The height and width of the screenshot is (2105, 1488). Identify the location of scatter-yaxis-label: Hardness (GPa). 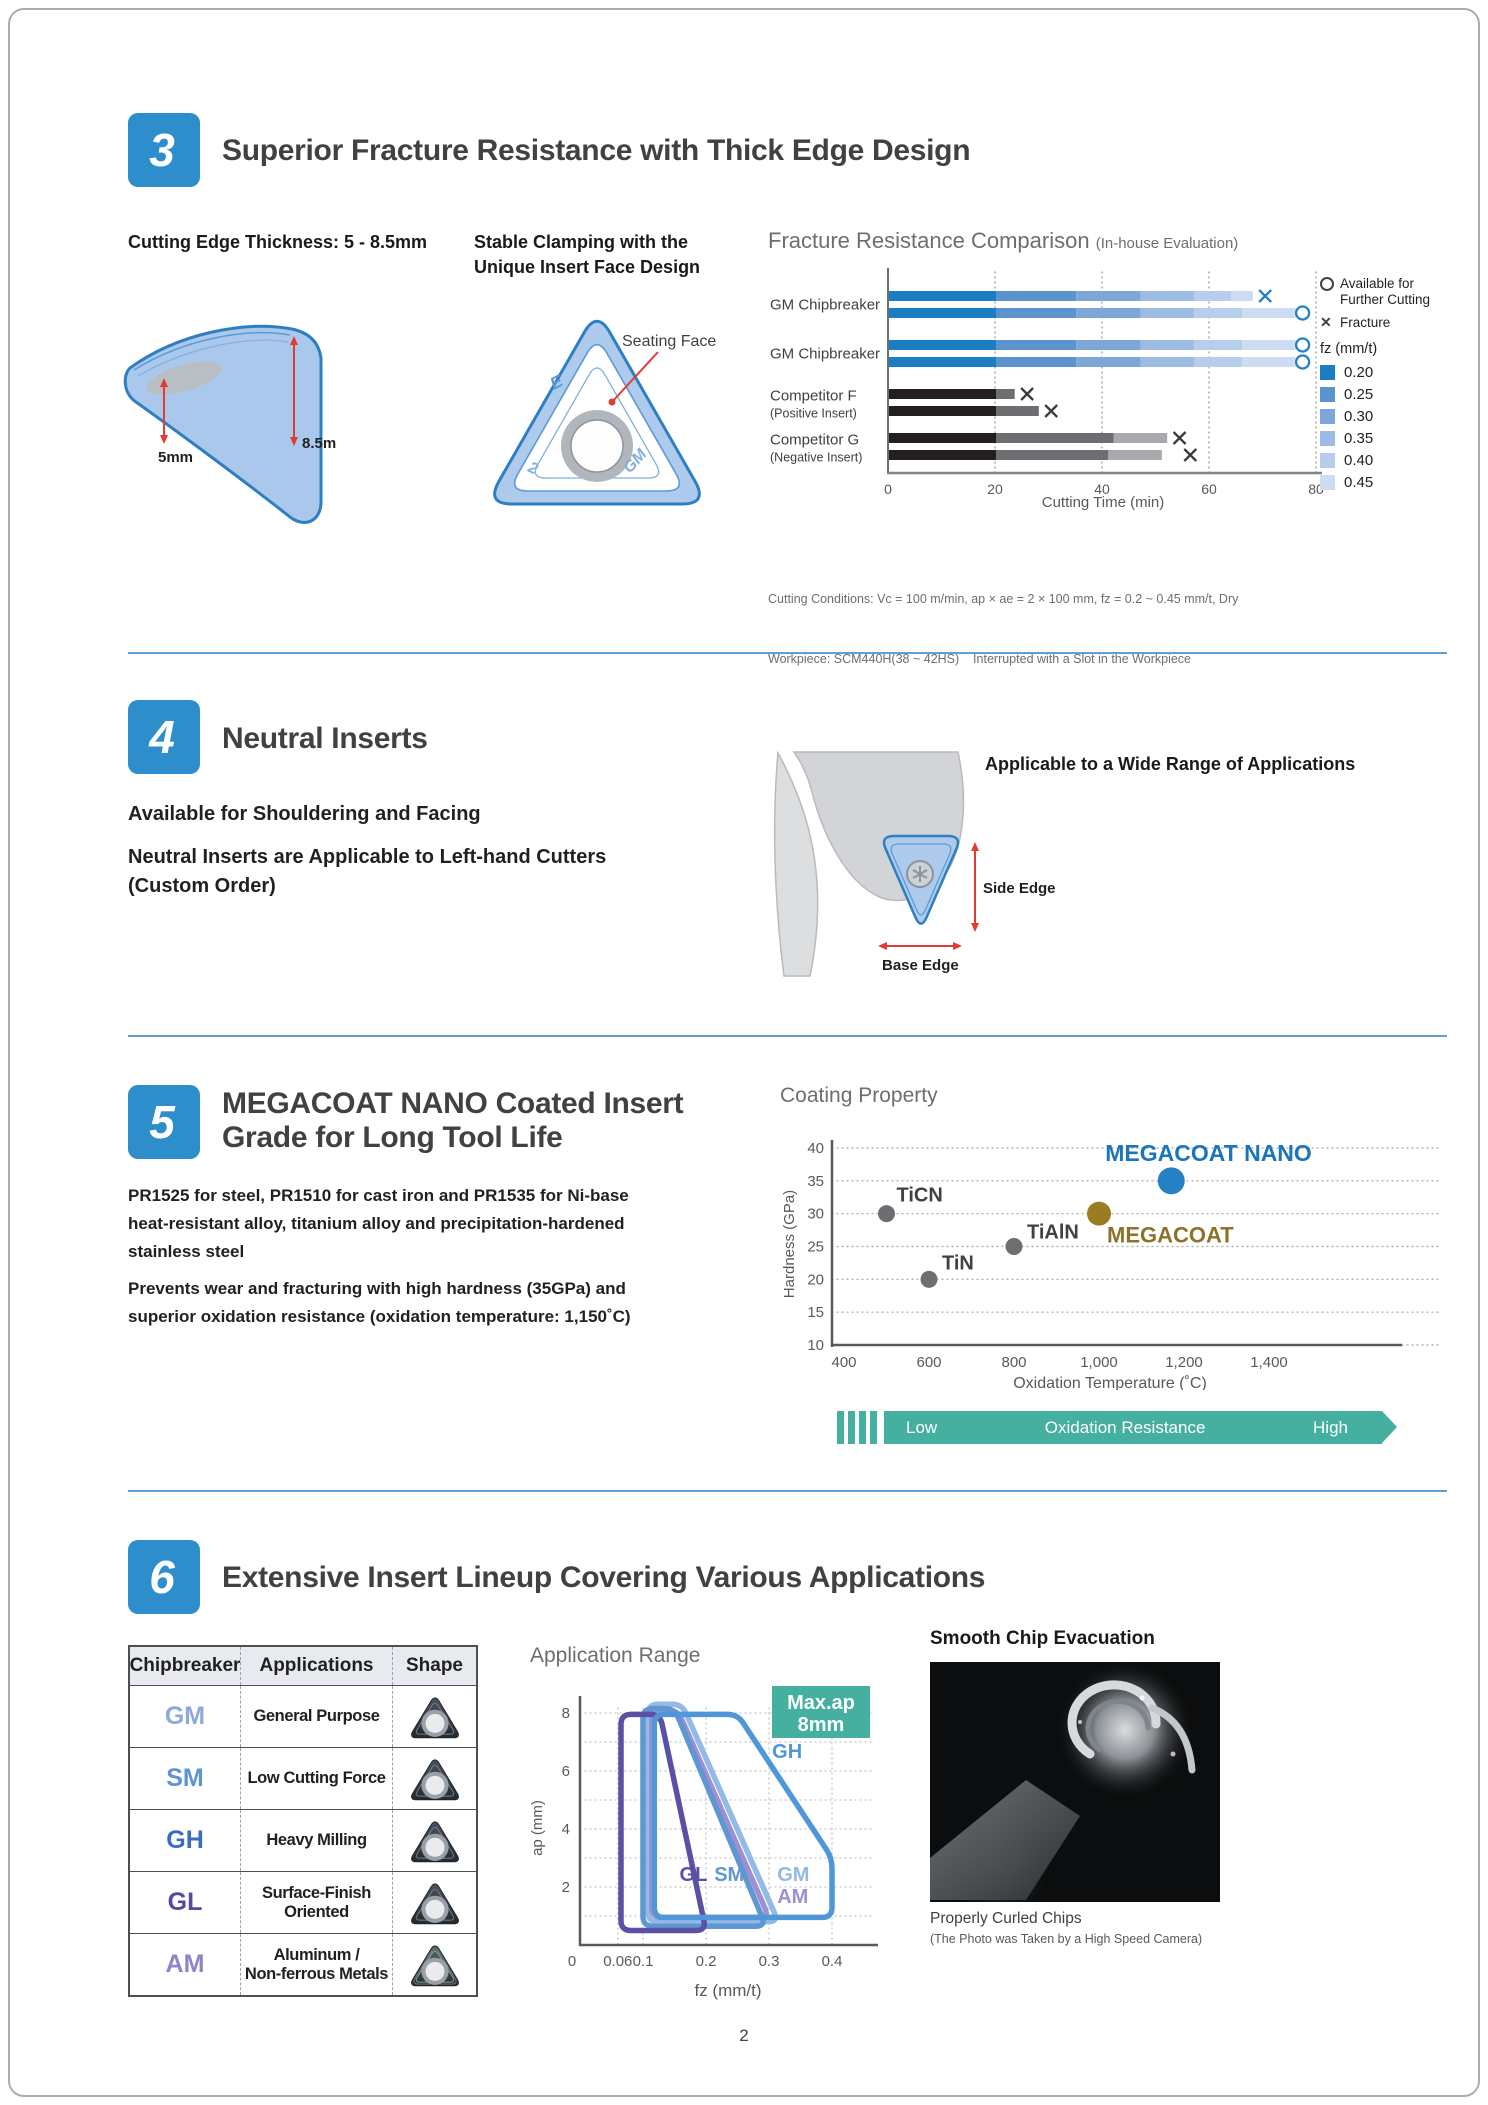
(789, 1244).